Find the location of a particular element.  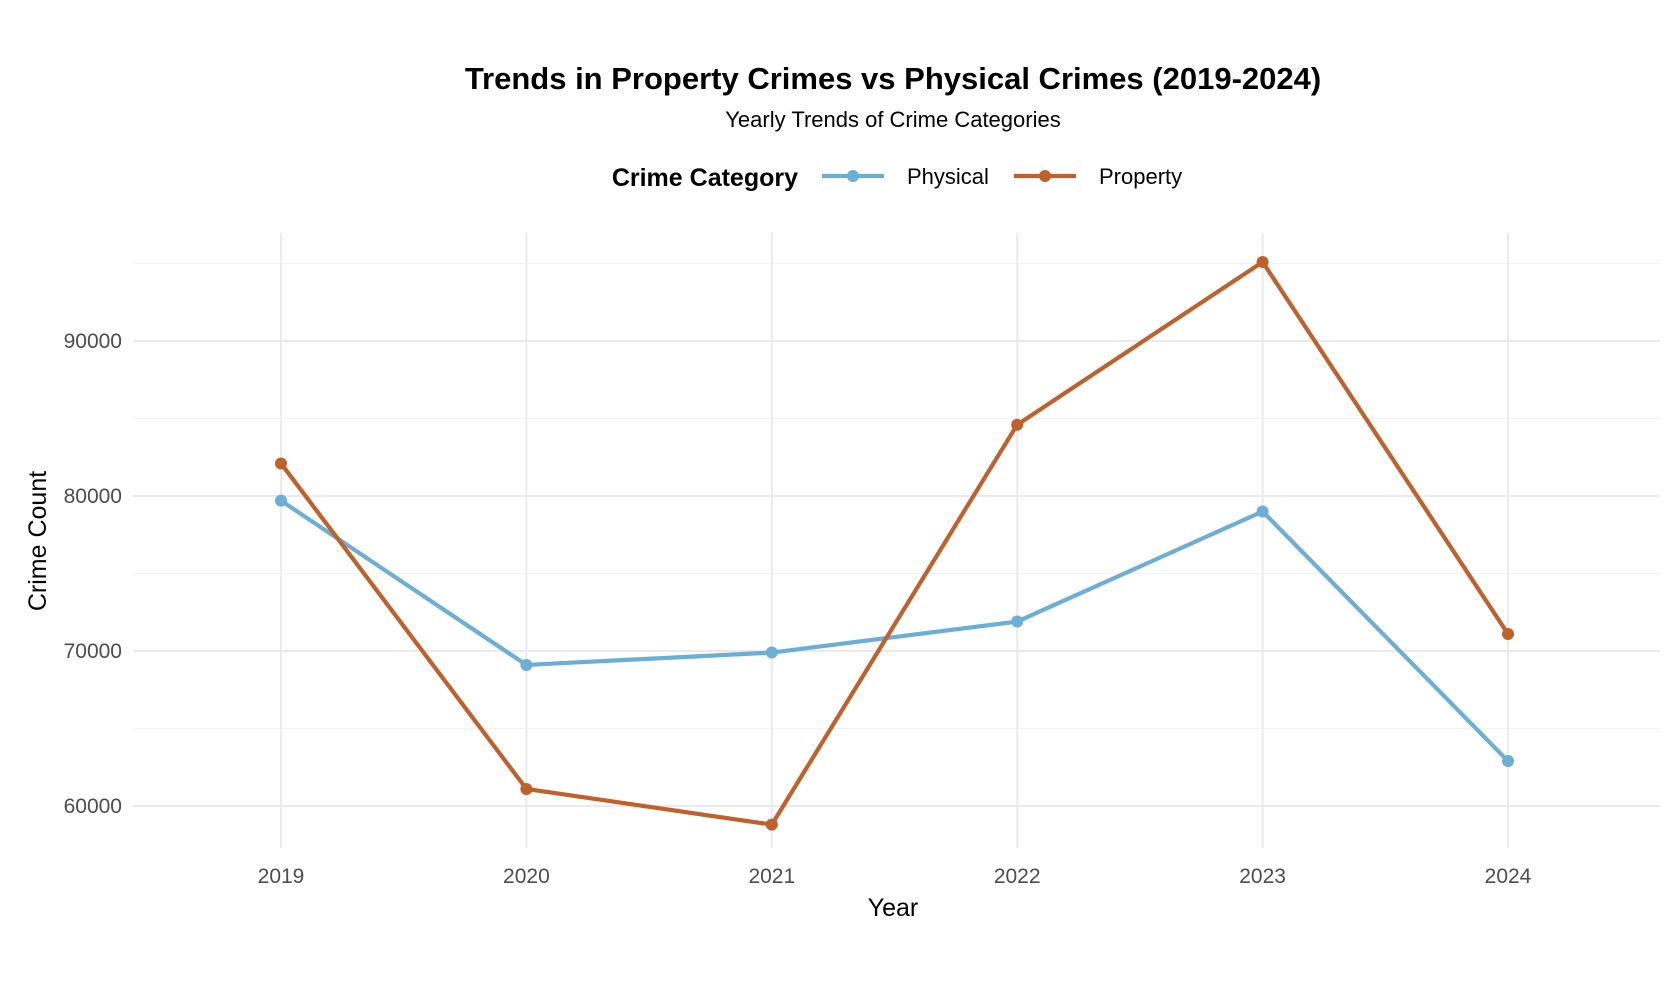

legend: Crime Category Physical Property is located at coordinates (897, 178).